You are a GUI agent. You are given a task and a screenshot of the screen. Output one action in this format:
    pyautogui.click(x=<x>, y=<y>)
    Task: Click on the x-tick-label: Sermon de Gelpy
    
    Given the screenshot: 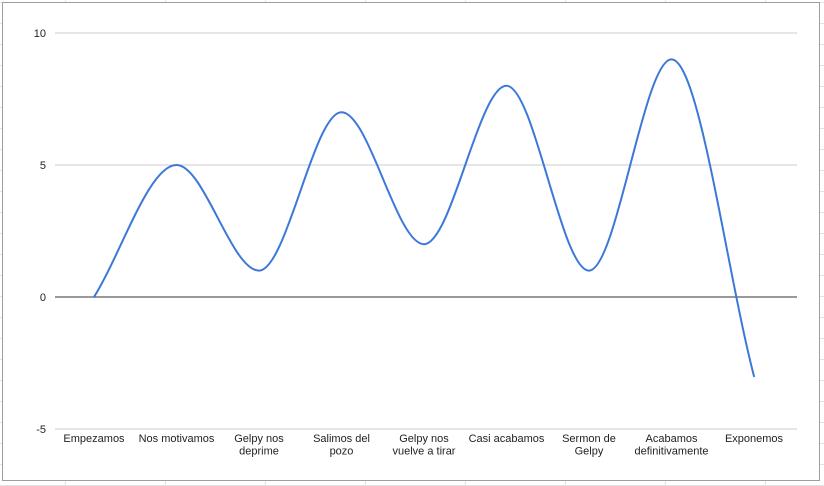 What is the action you would take?
    pyautogui.click(x=589, y=445)
    